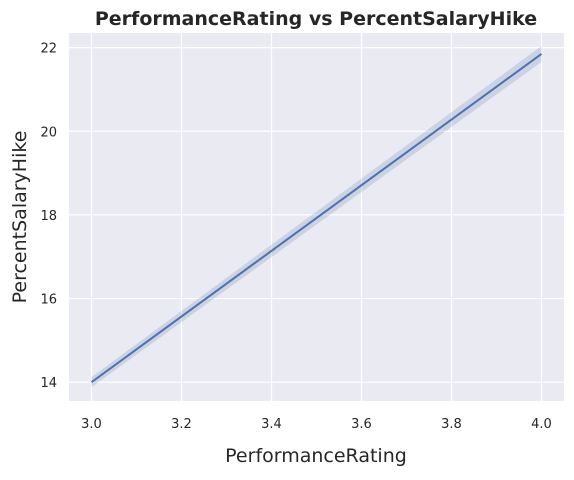 This screenshot has width=574, height=480. Describe the element at coordinates (20, 217) in the screenshot. I see `y-axis-label: PercentSalaryHike` at that location.